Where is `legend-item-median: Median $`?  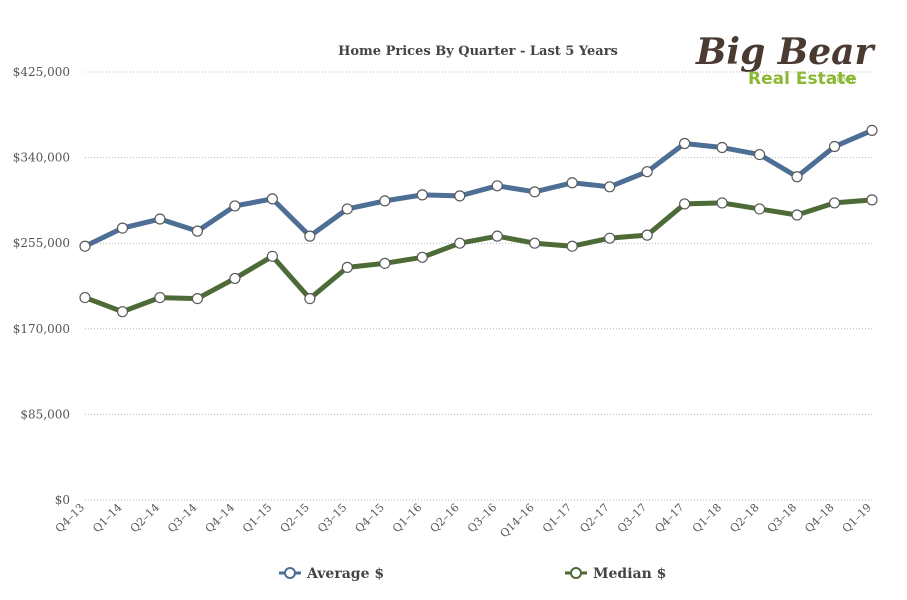 legend-item-median: Median $ is located at coordinates (615, 574).